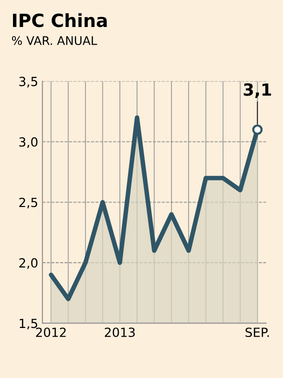 The height and width of the screenshot is (378, 283). I want to click on chart-title: IPC China, so click(59, 20).